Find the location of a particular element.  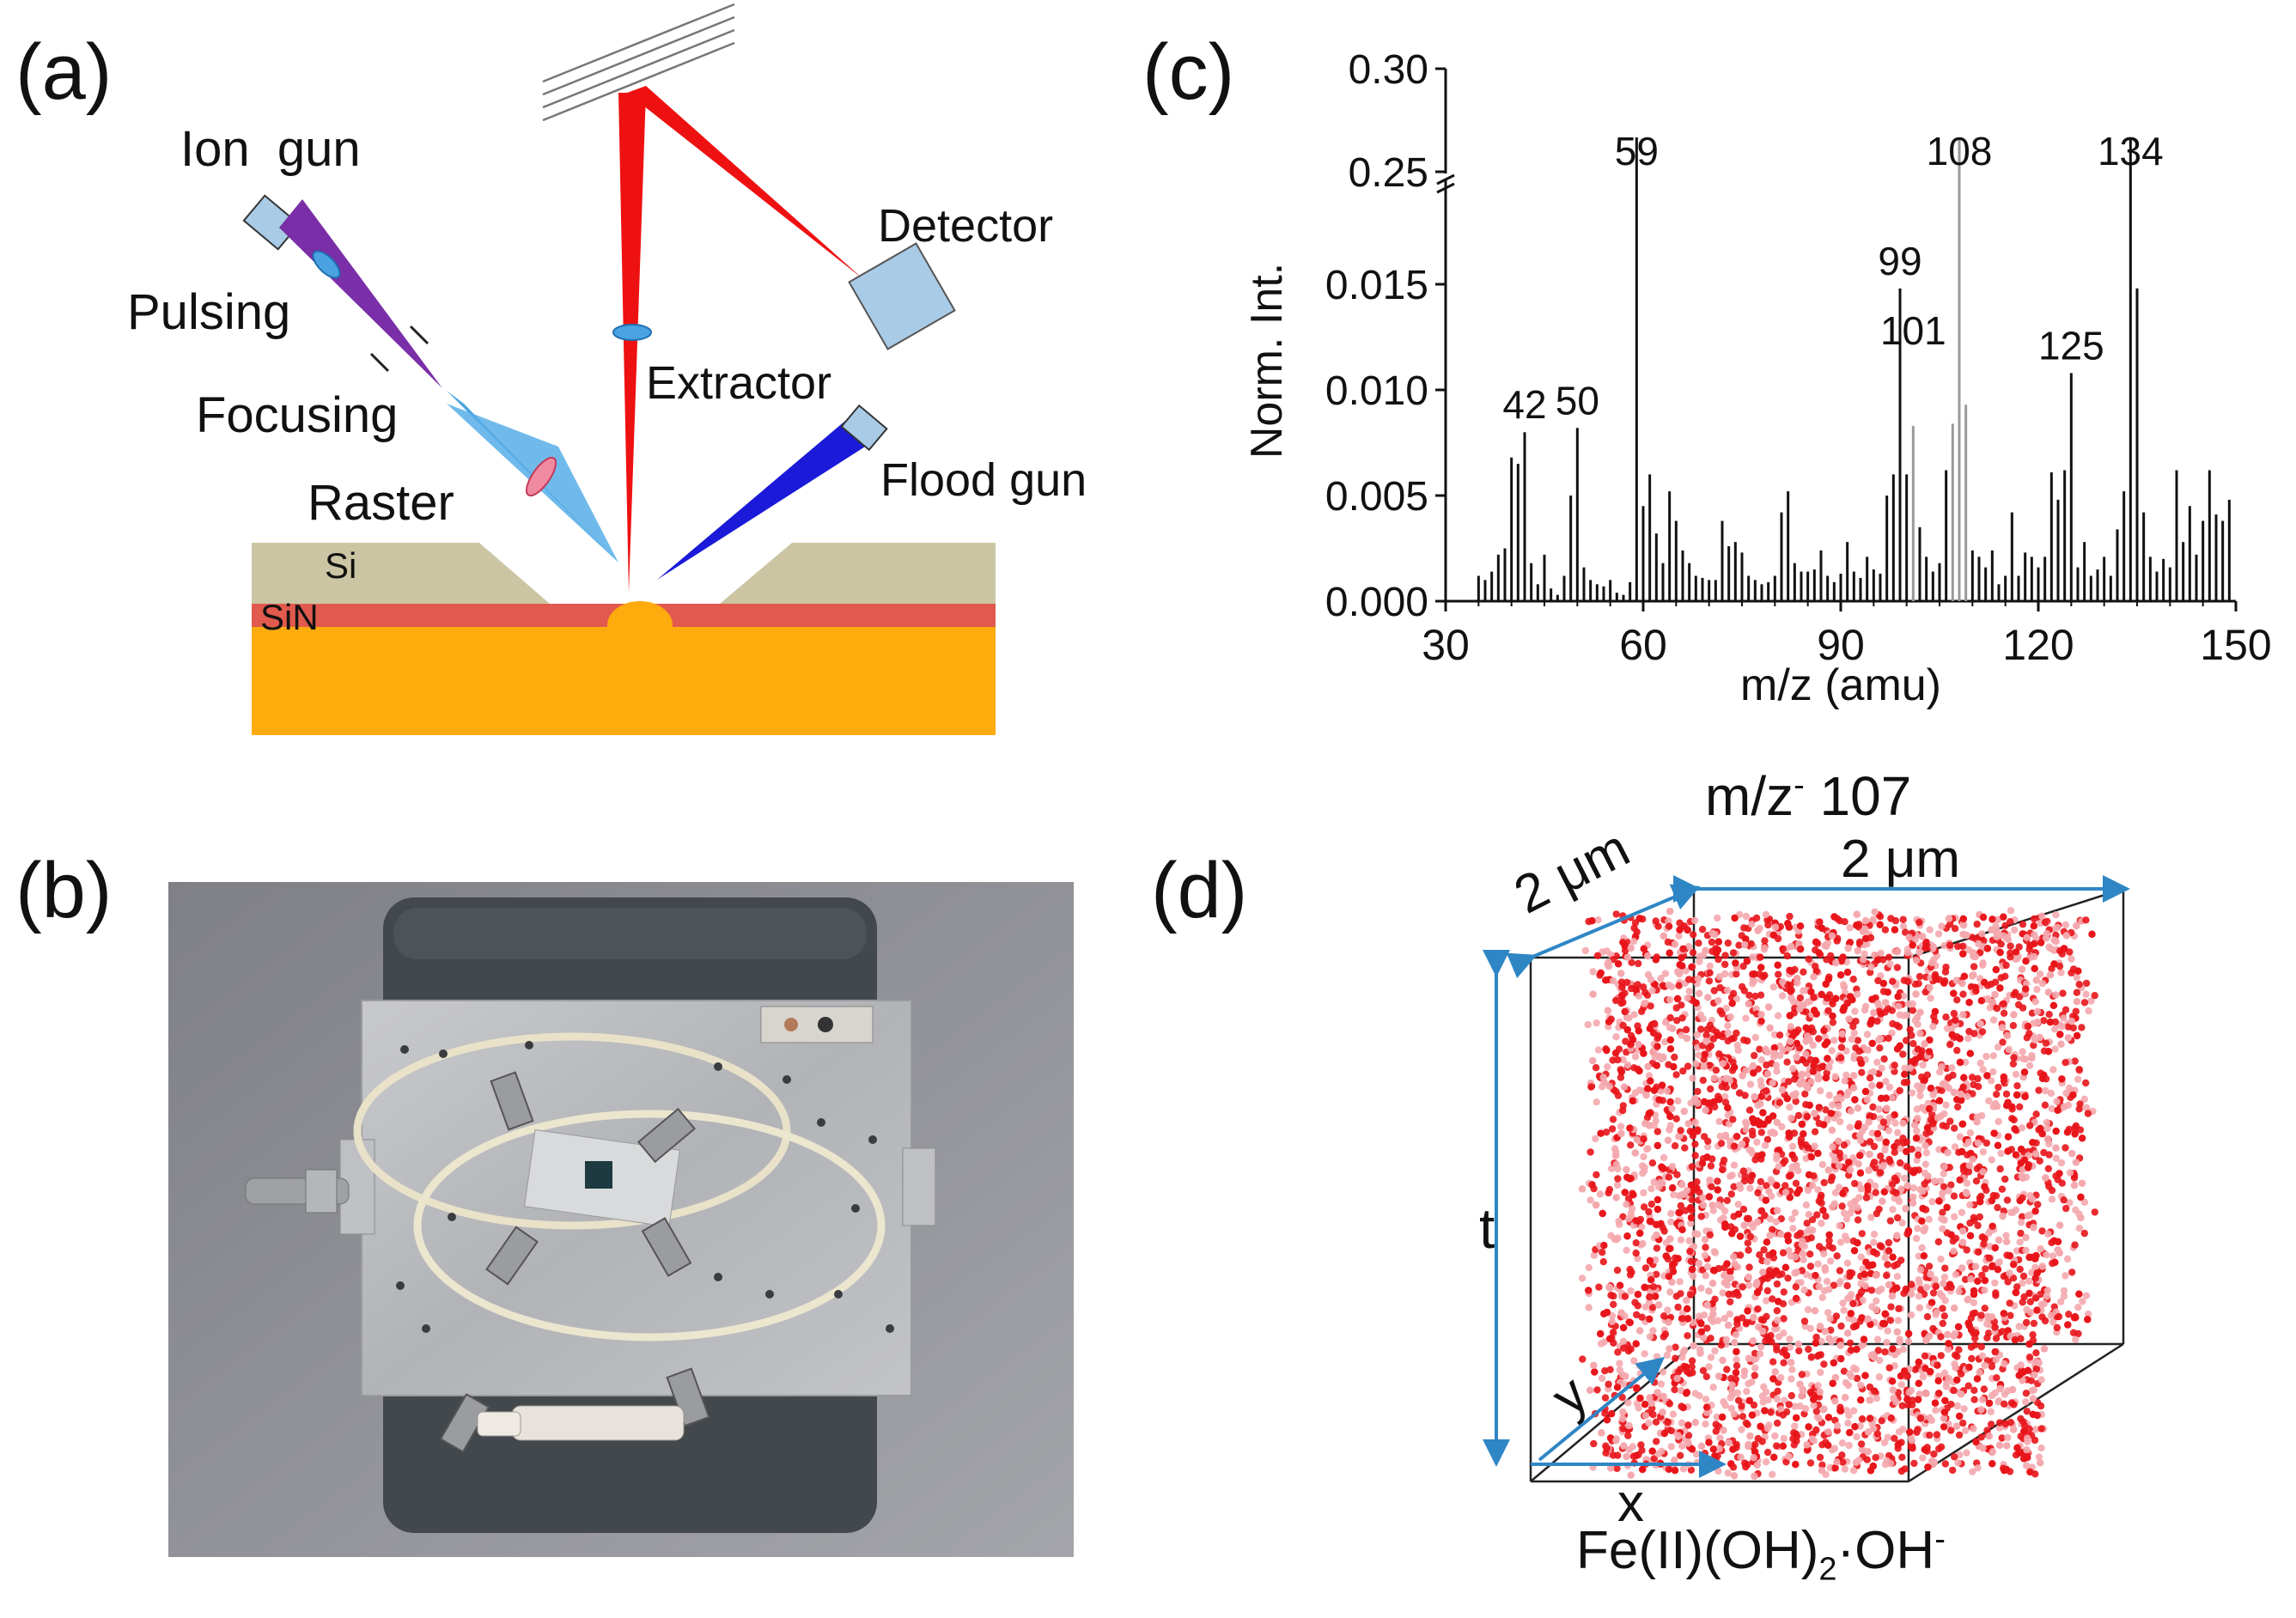

sample-droplet is located at coordinates (640, 625).